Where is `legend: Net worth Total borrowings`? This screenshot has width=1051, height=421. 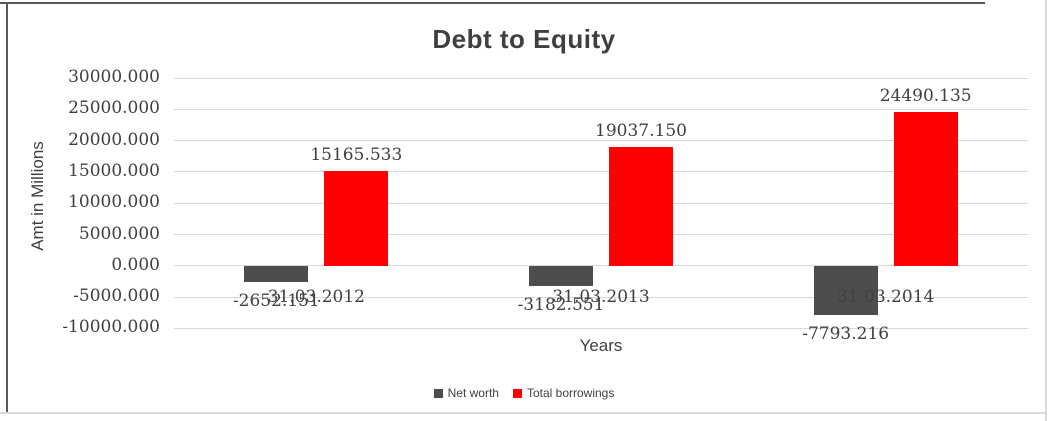 legend: Net worth Total borrowings is located at coordinates (524, 393).